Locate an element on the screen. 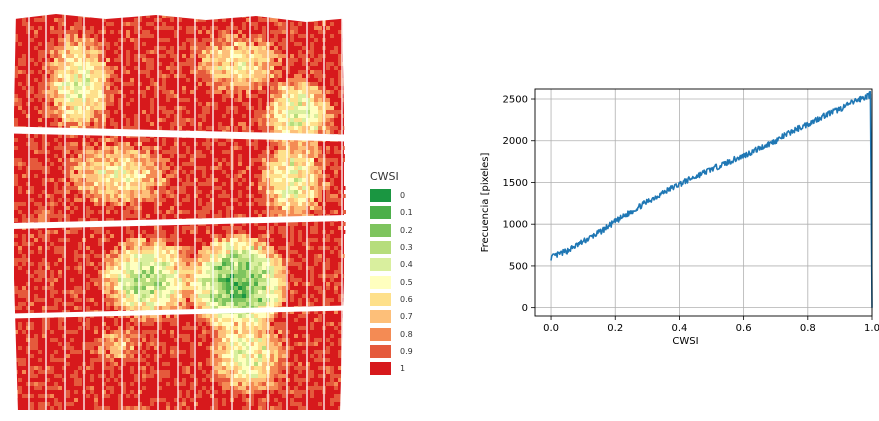 The image size is (879, 421). legend-label: 0.3 is located at coordinates (406, 248).